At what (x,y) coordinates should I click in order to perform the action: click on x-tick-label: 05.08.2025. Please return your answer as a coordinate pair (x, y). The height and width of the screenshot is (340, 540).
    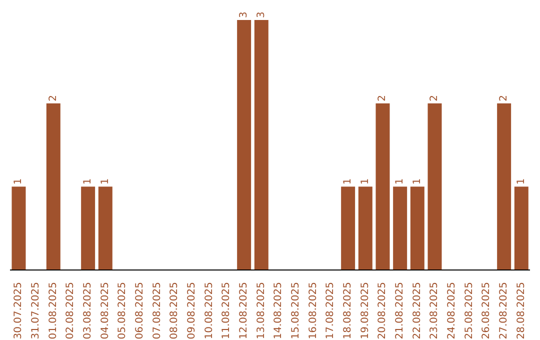
    Looking at the image, I should click on (122, 311).